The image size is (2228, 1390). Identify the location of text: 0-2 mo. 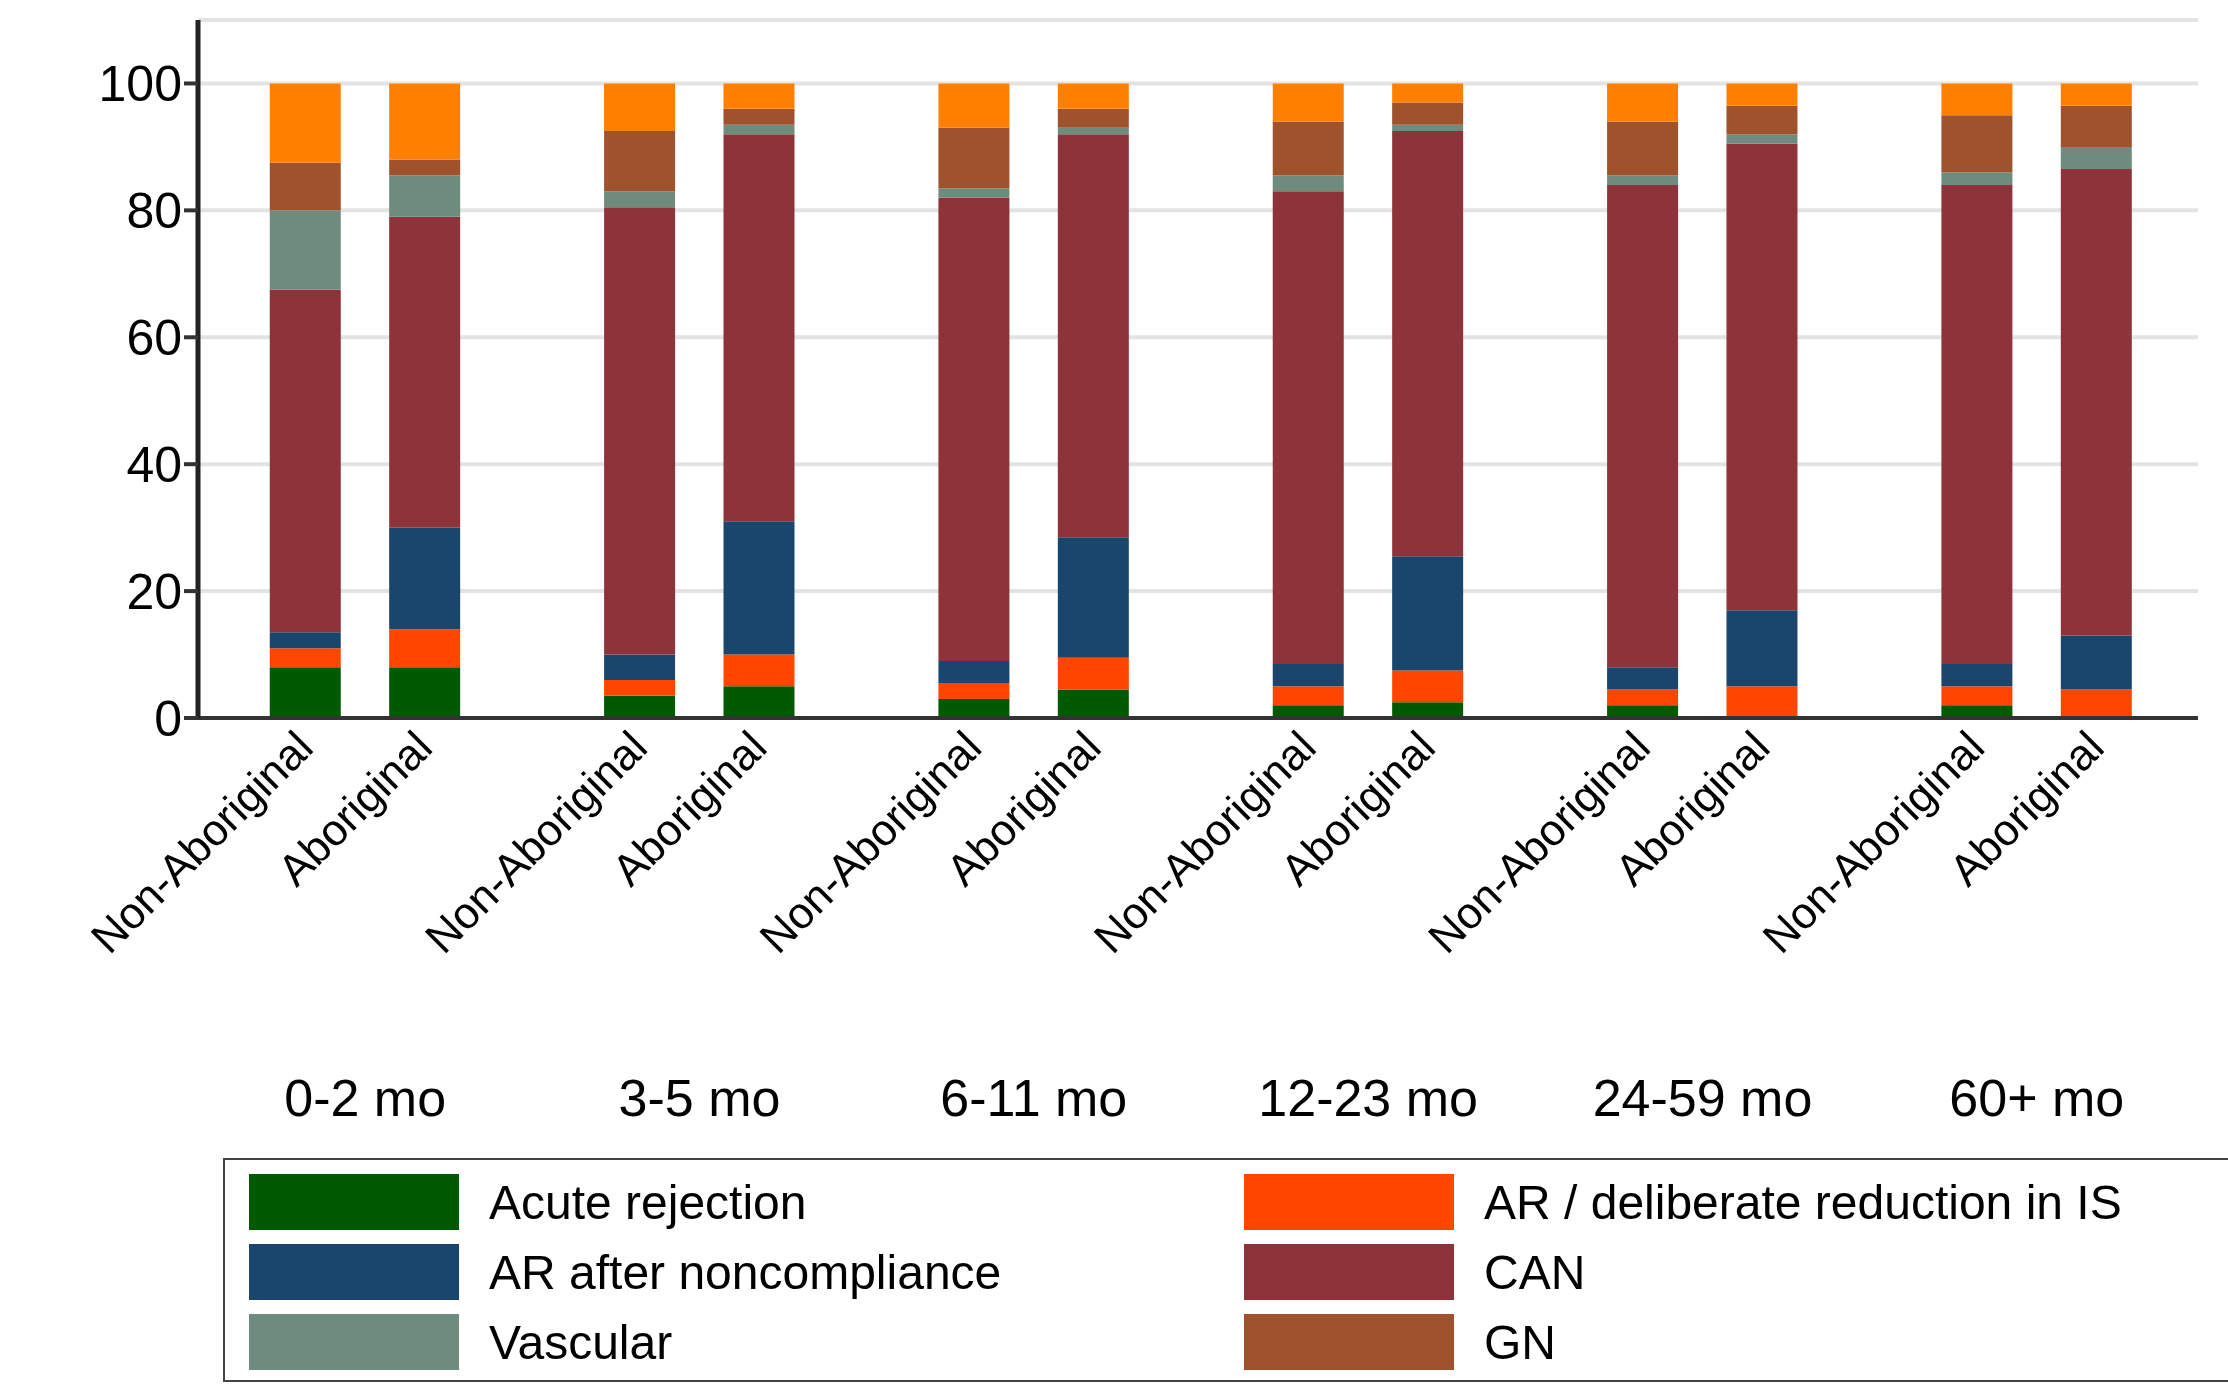
(365, 1098).